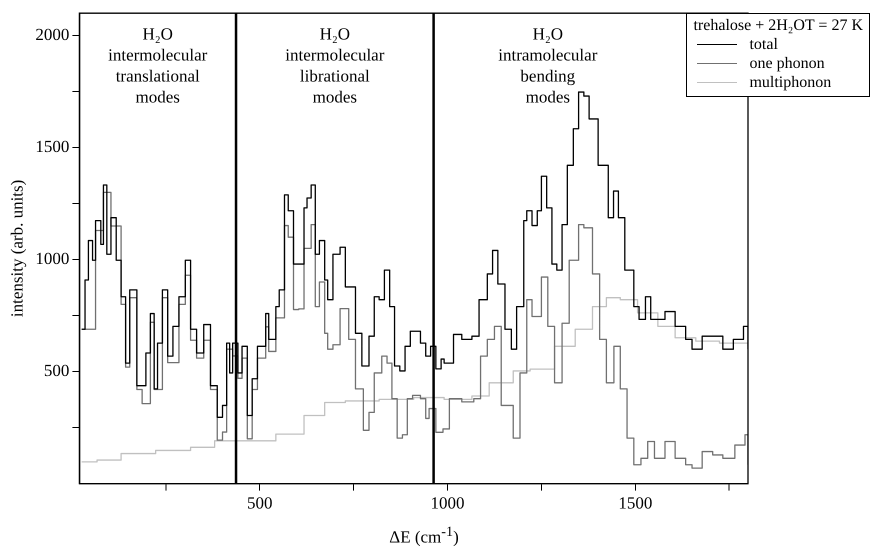  Describe the element at coordinates (635, 502) in the screenshot. I see `x-tick-label: 1500` at that location.